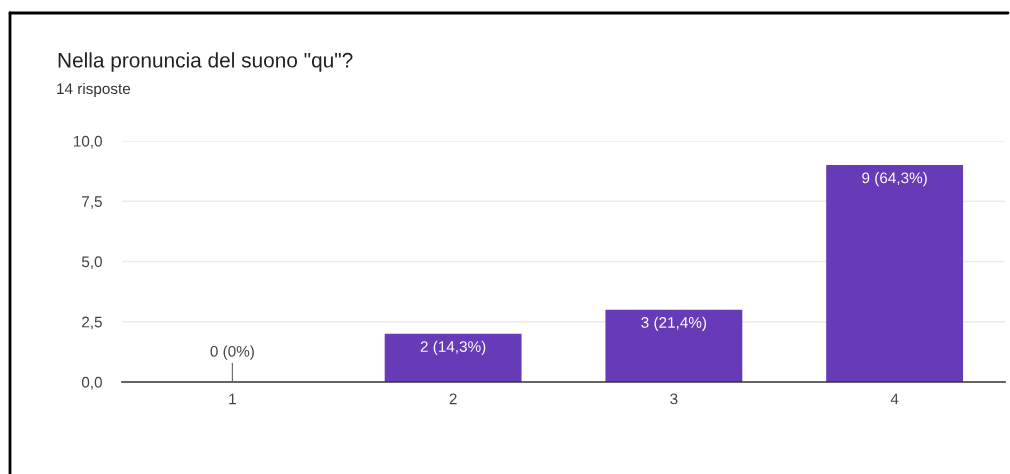  I want to click on data-label: 2 (14,3%), so click(453, 347).